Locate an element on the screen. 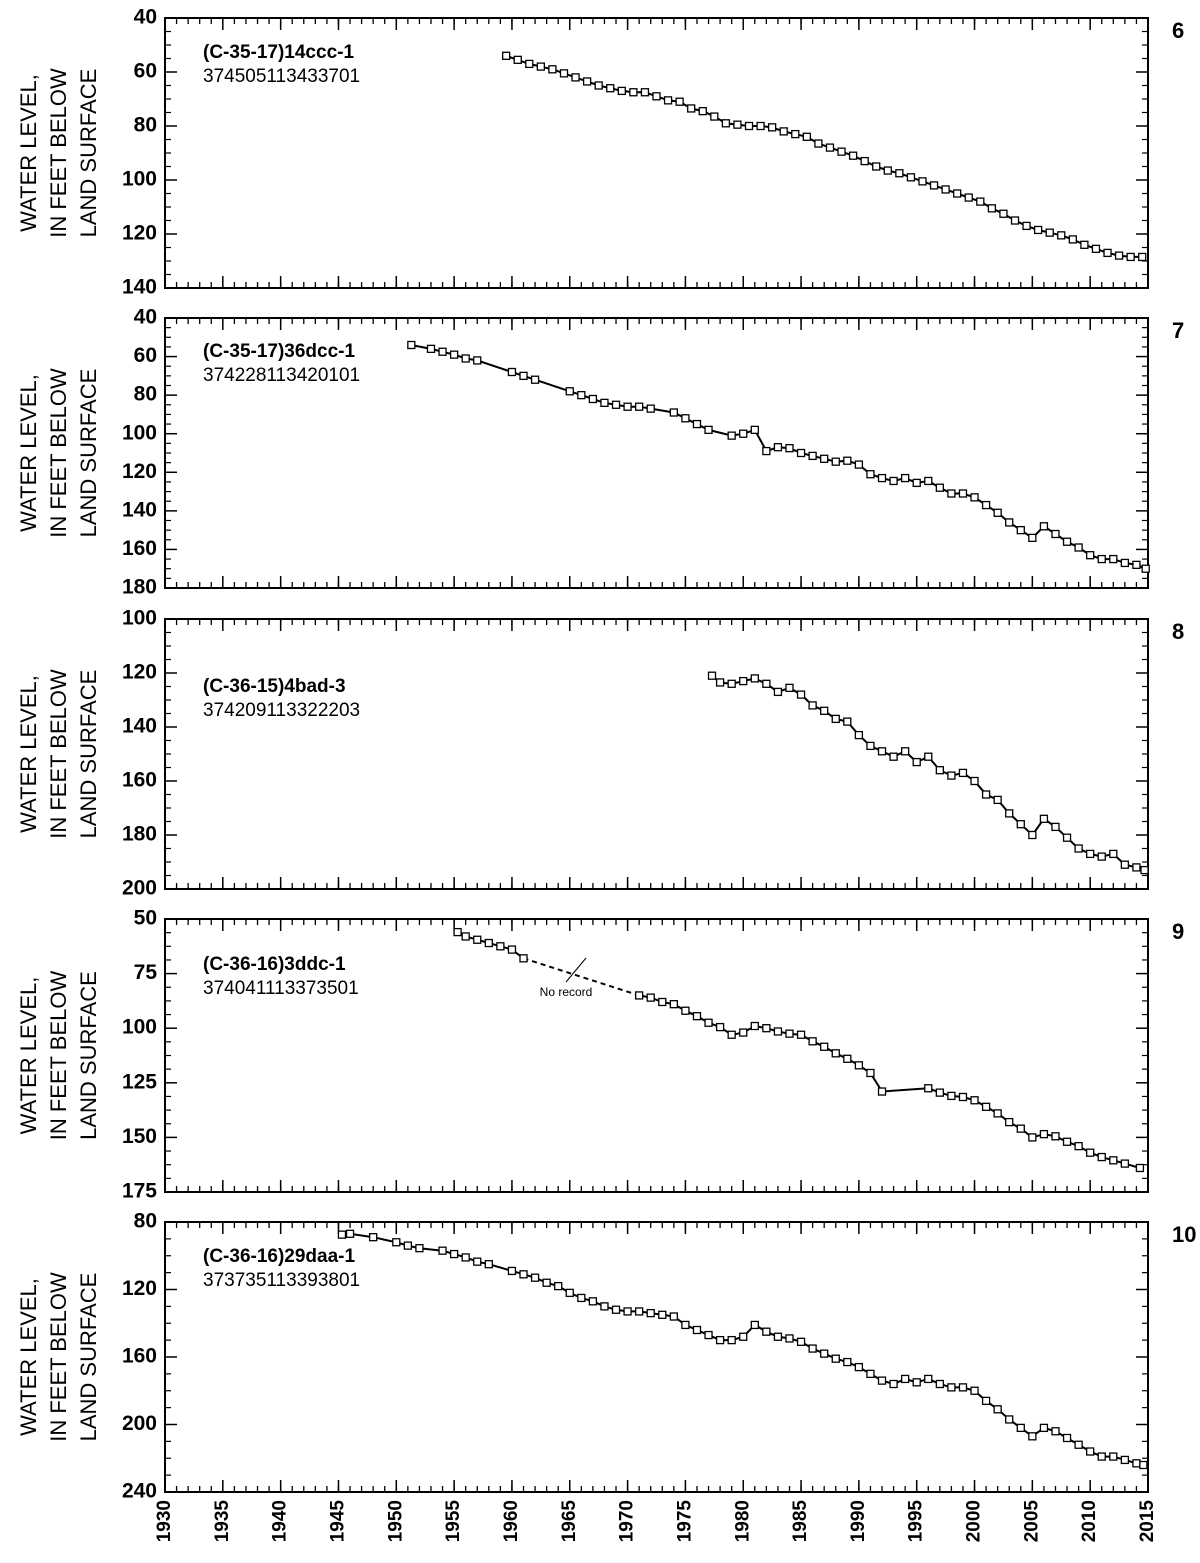 The height and width of the screenshot is (1563, 1200). y-tick-label: 180 is located at coordinates (139, 834).